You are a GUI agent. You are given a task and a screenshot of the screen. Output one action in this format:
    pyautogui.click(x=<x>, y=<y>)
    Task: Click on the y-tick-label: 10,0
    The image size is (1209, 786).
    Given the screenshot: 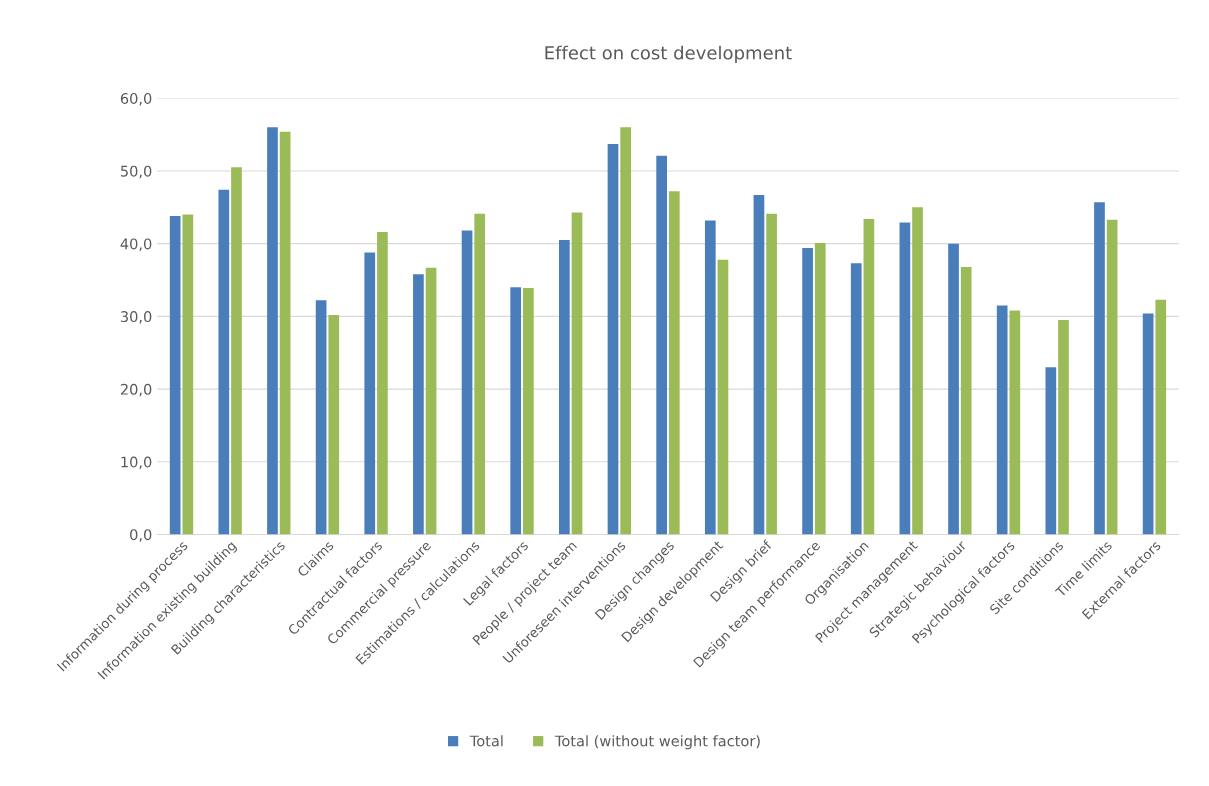 What is the action you would take?
    pyautogui.click(x=136, y=463)
    